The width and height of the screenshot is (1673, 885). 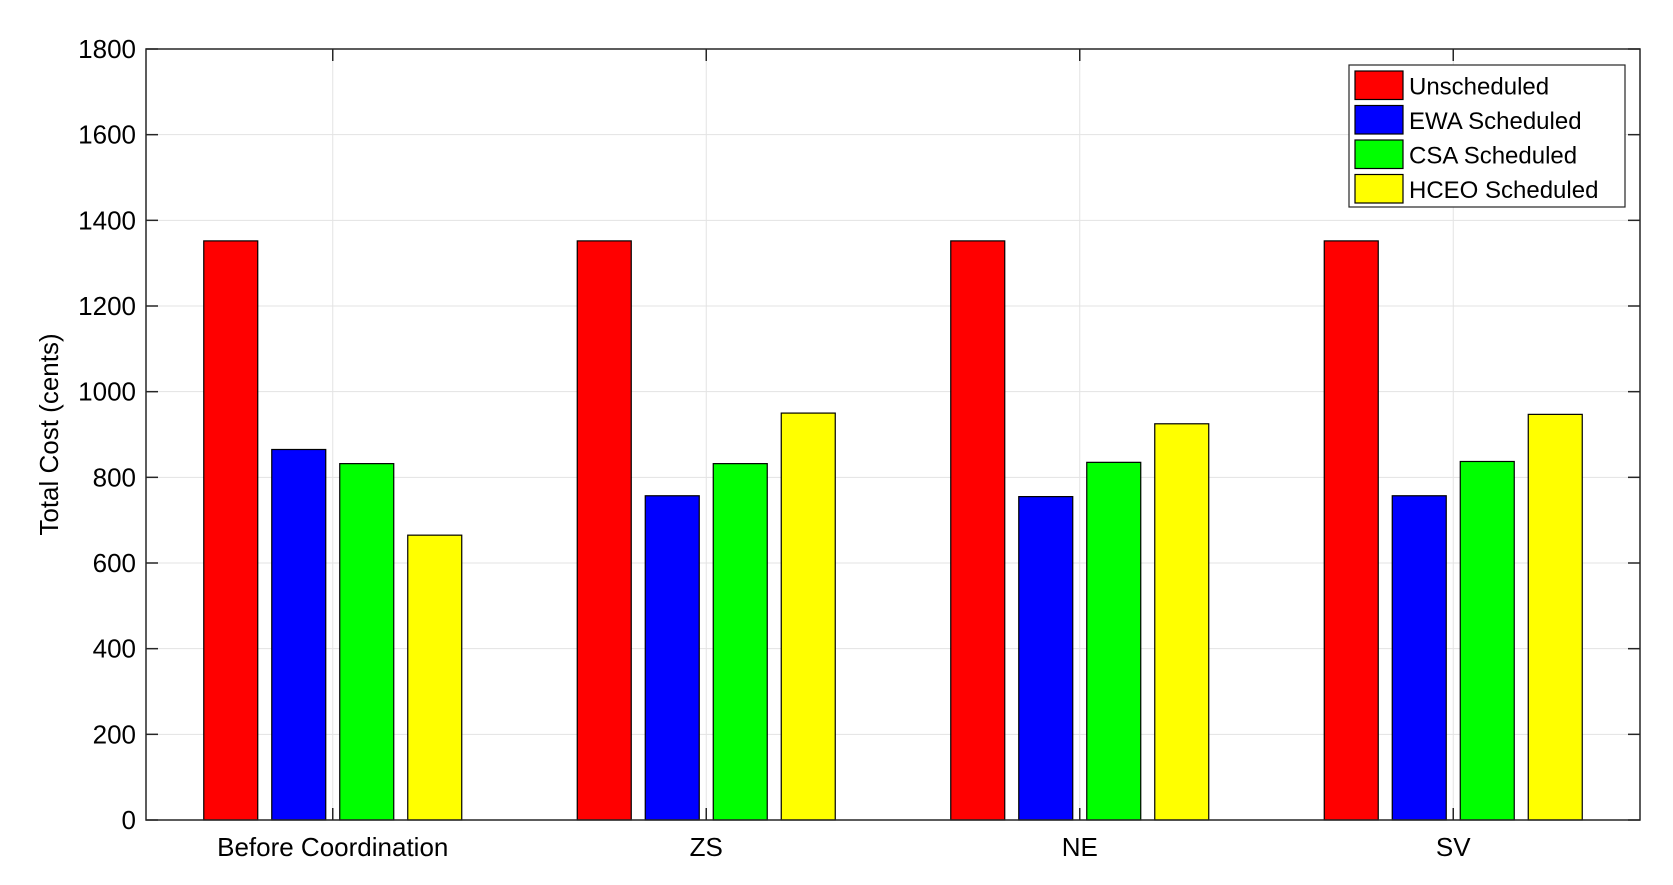 I want to click on legend-label: Unscheduled, so click(x=1479, y=87).